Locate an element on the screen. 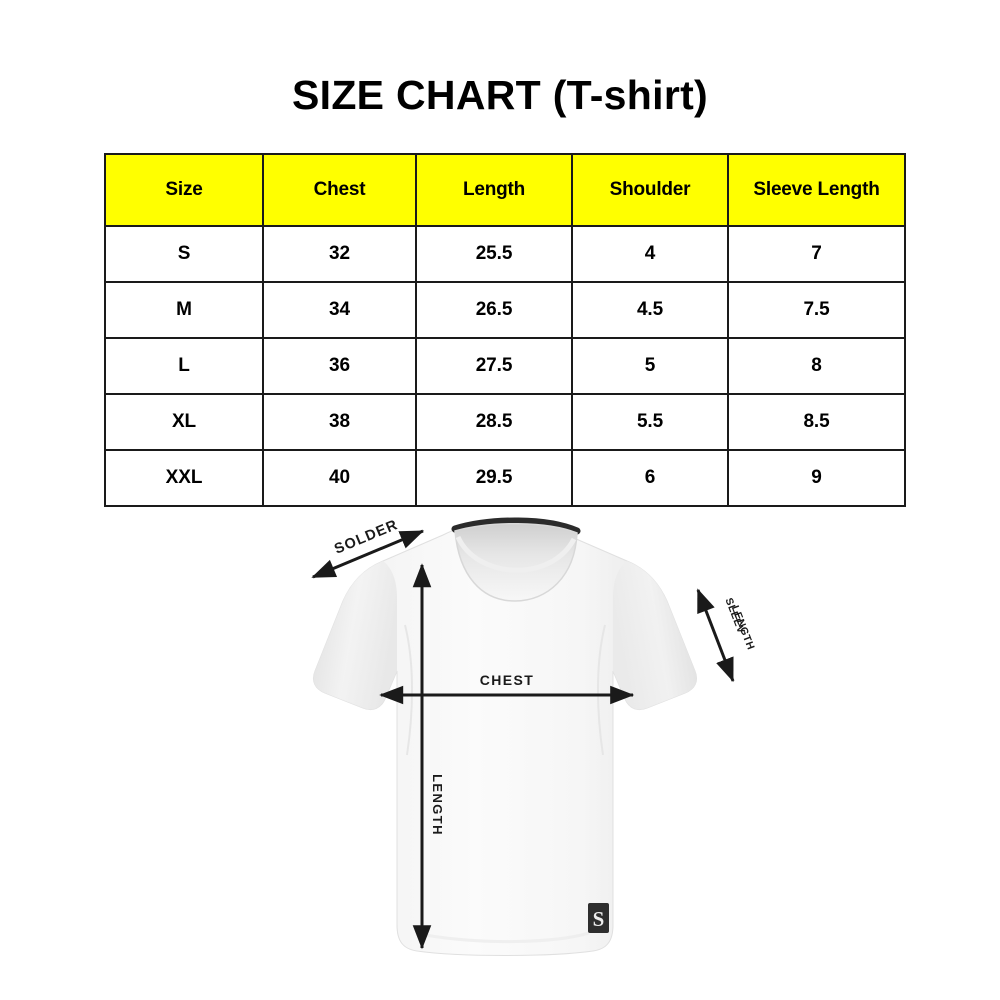 The image size is (1000, 1000). brand-tag-patch is located at coordinates (598, 918).